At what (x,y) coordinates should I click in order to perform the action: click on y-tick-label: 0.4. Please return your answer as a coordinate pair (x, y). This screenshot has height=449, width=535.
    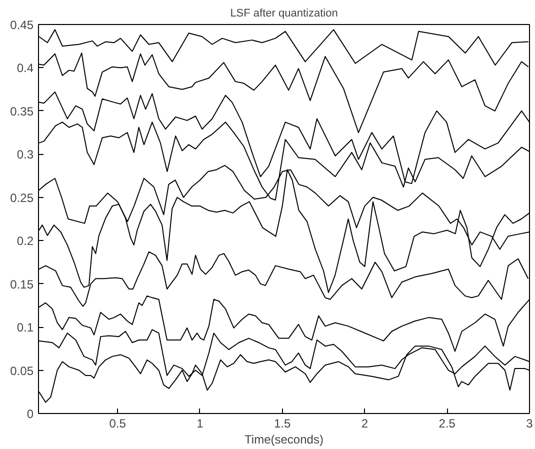
    Looking at the image, I should click on (25, 68).